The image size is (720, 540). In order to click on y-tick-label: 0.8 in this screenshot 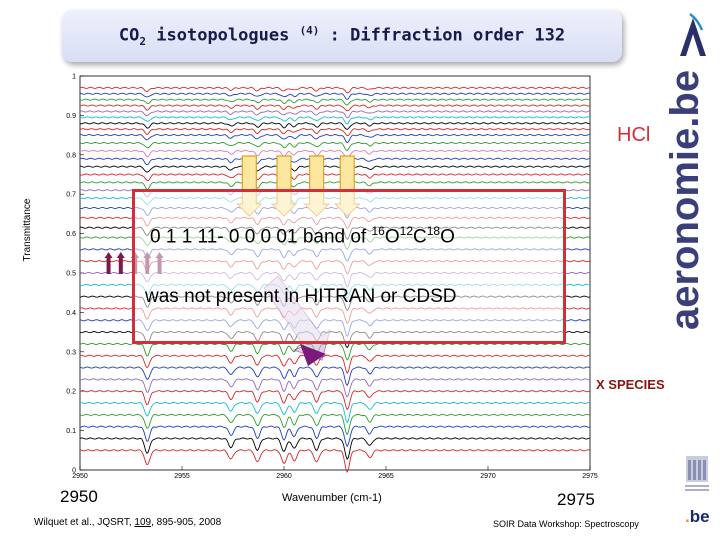, I will do `click(71, 155)`.